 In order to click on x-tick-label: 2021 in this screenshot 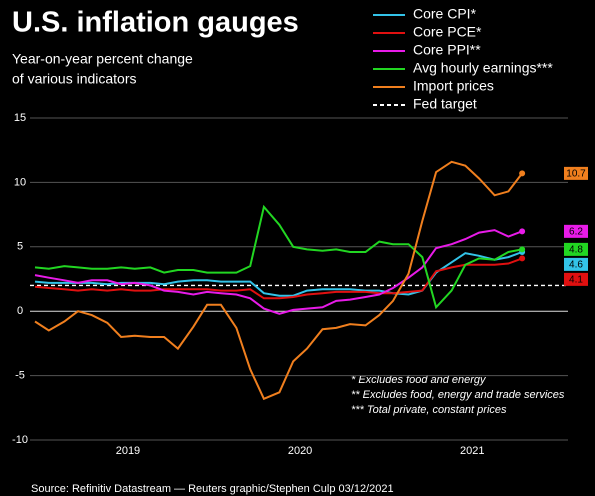, I will do `click(472, 451)`.